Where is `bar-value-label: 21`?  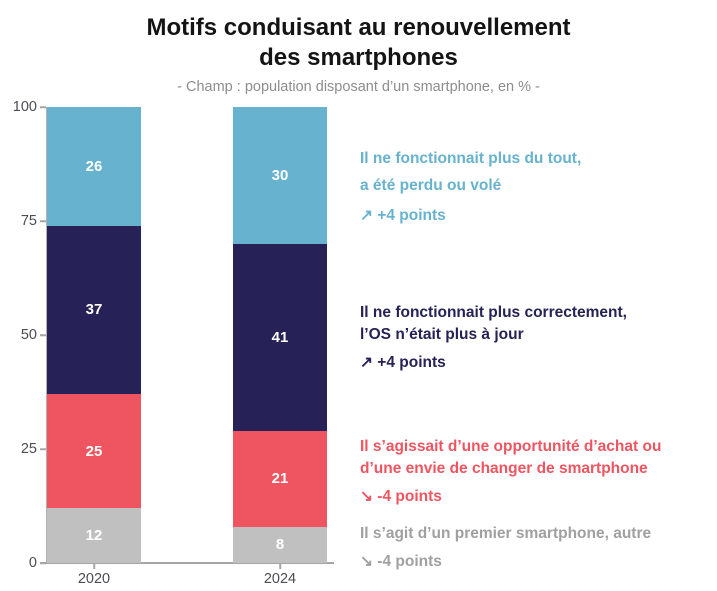 bar-value-label: 21 is located at coordinates (280, 479).